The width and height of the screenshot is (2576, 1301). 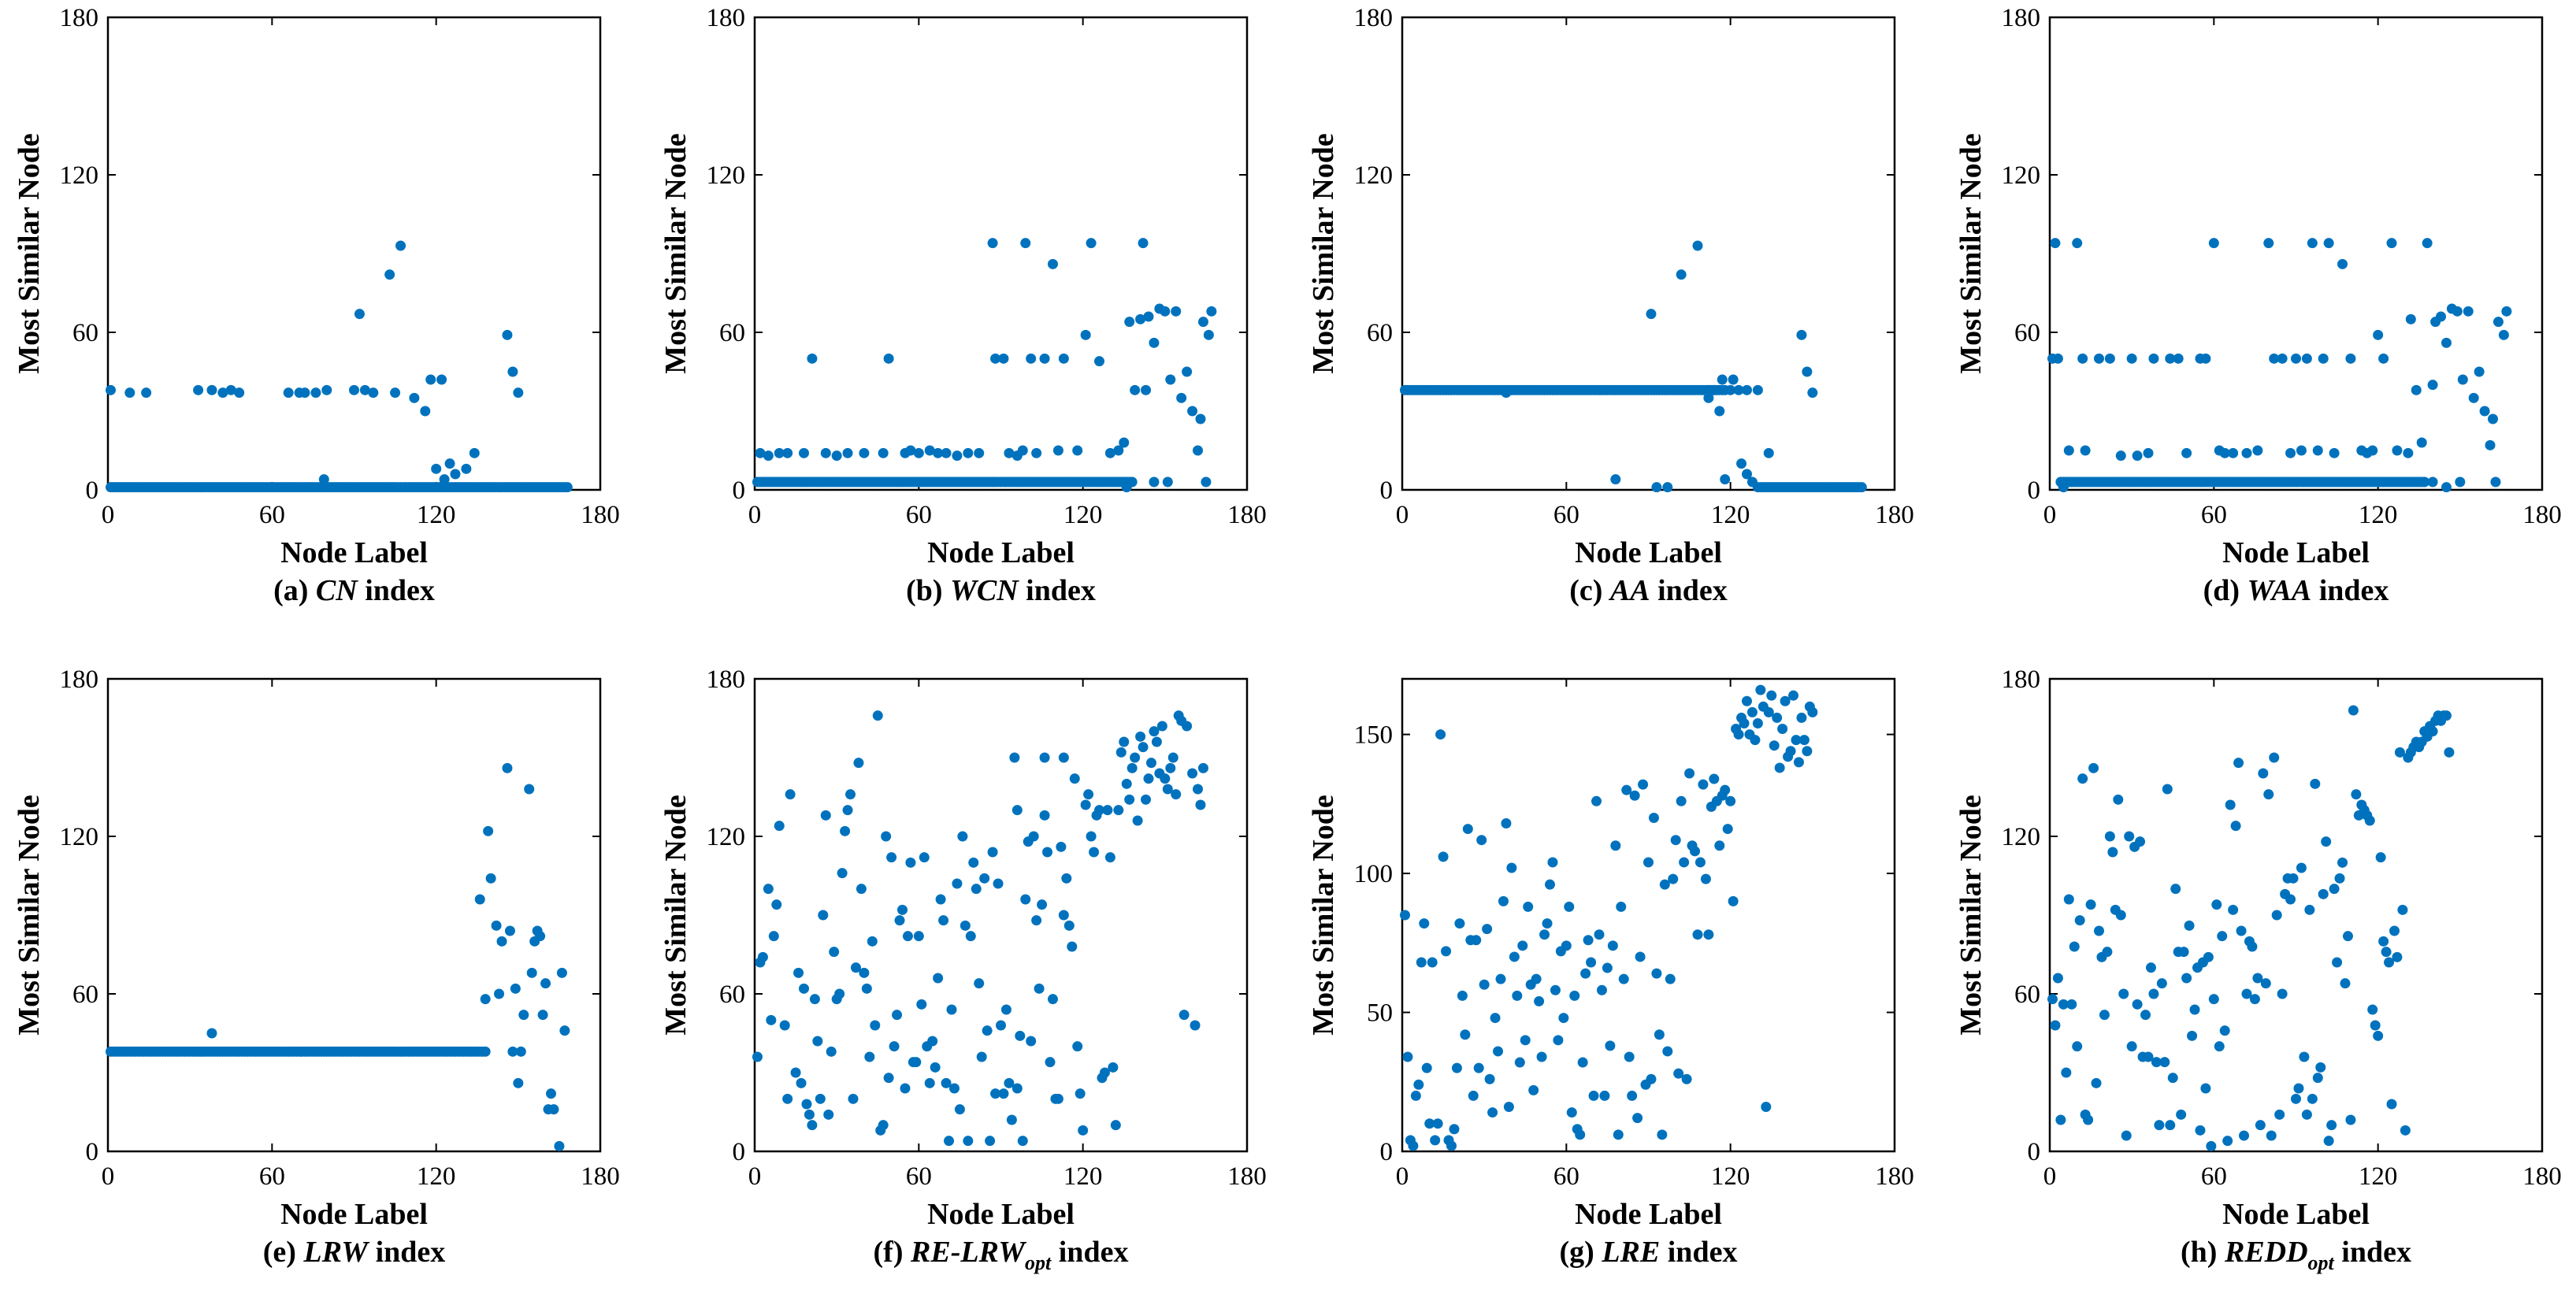 I want to click on x-tick-label: 120, so click(x=1083, y=1176).